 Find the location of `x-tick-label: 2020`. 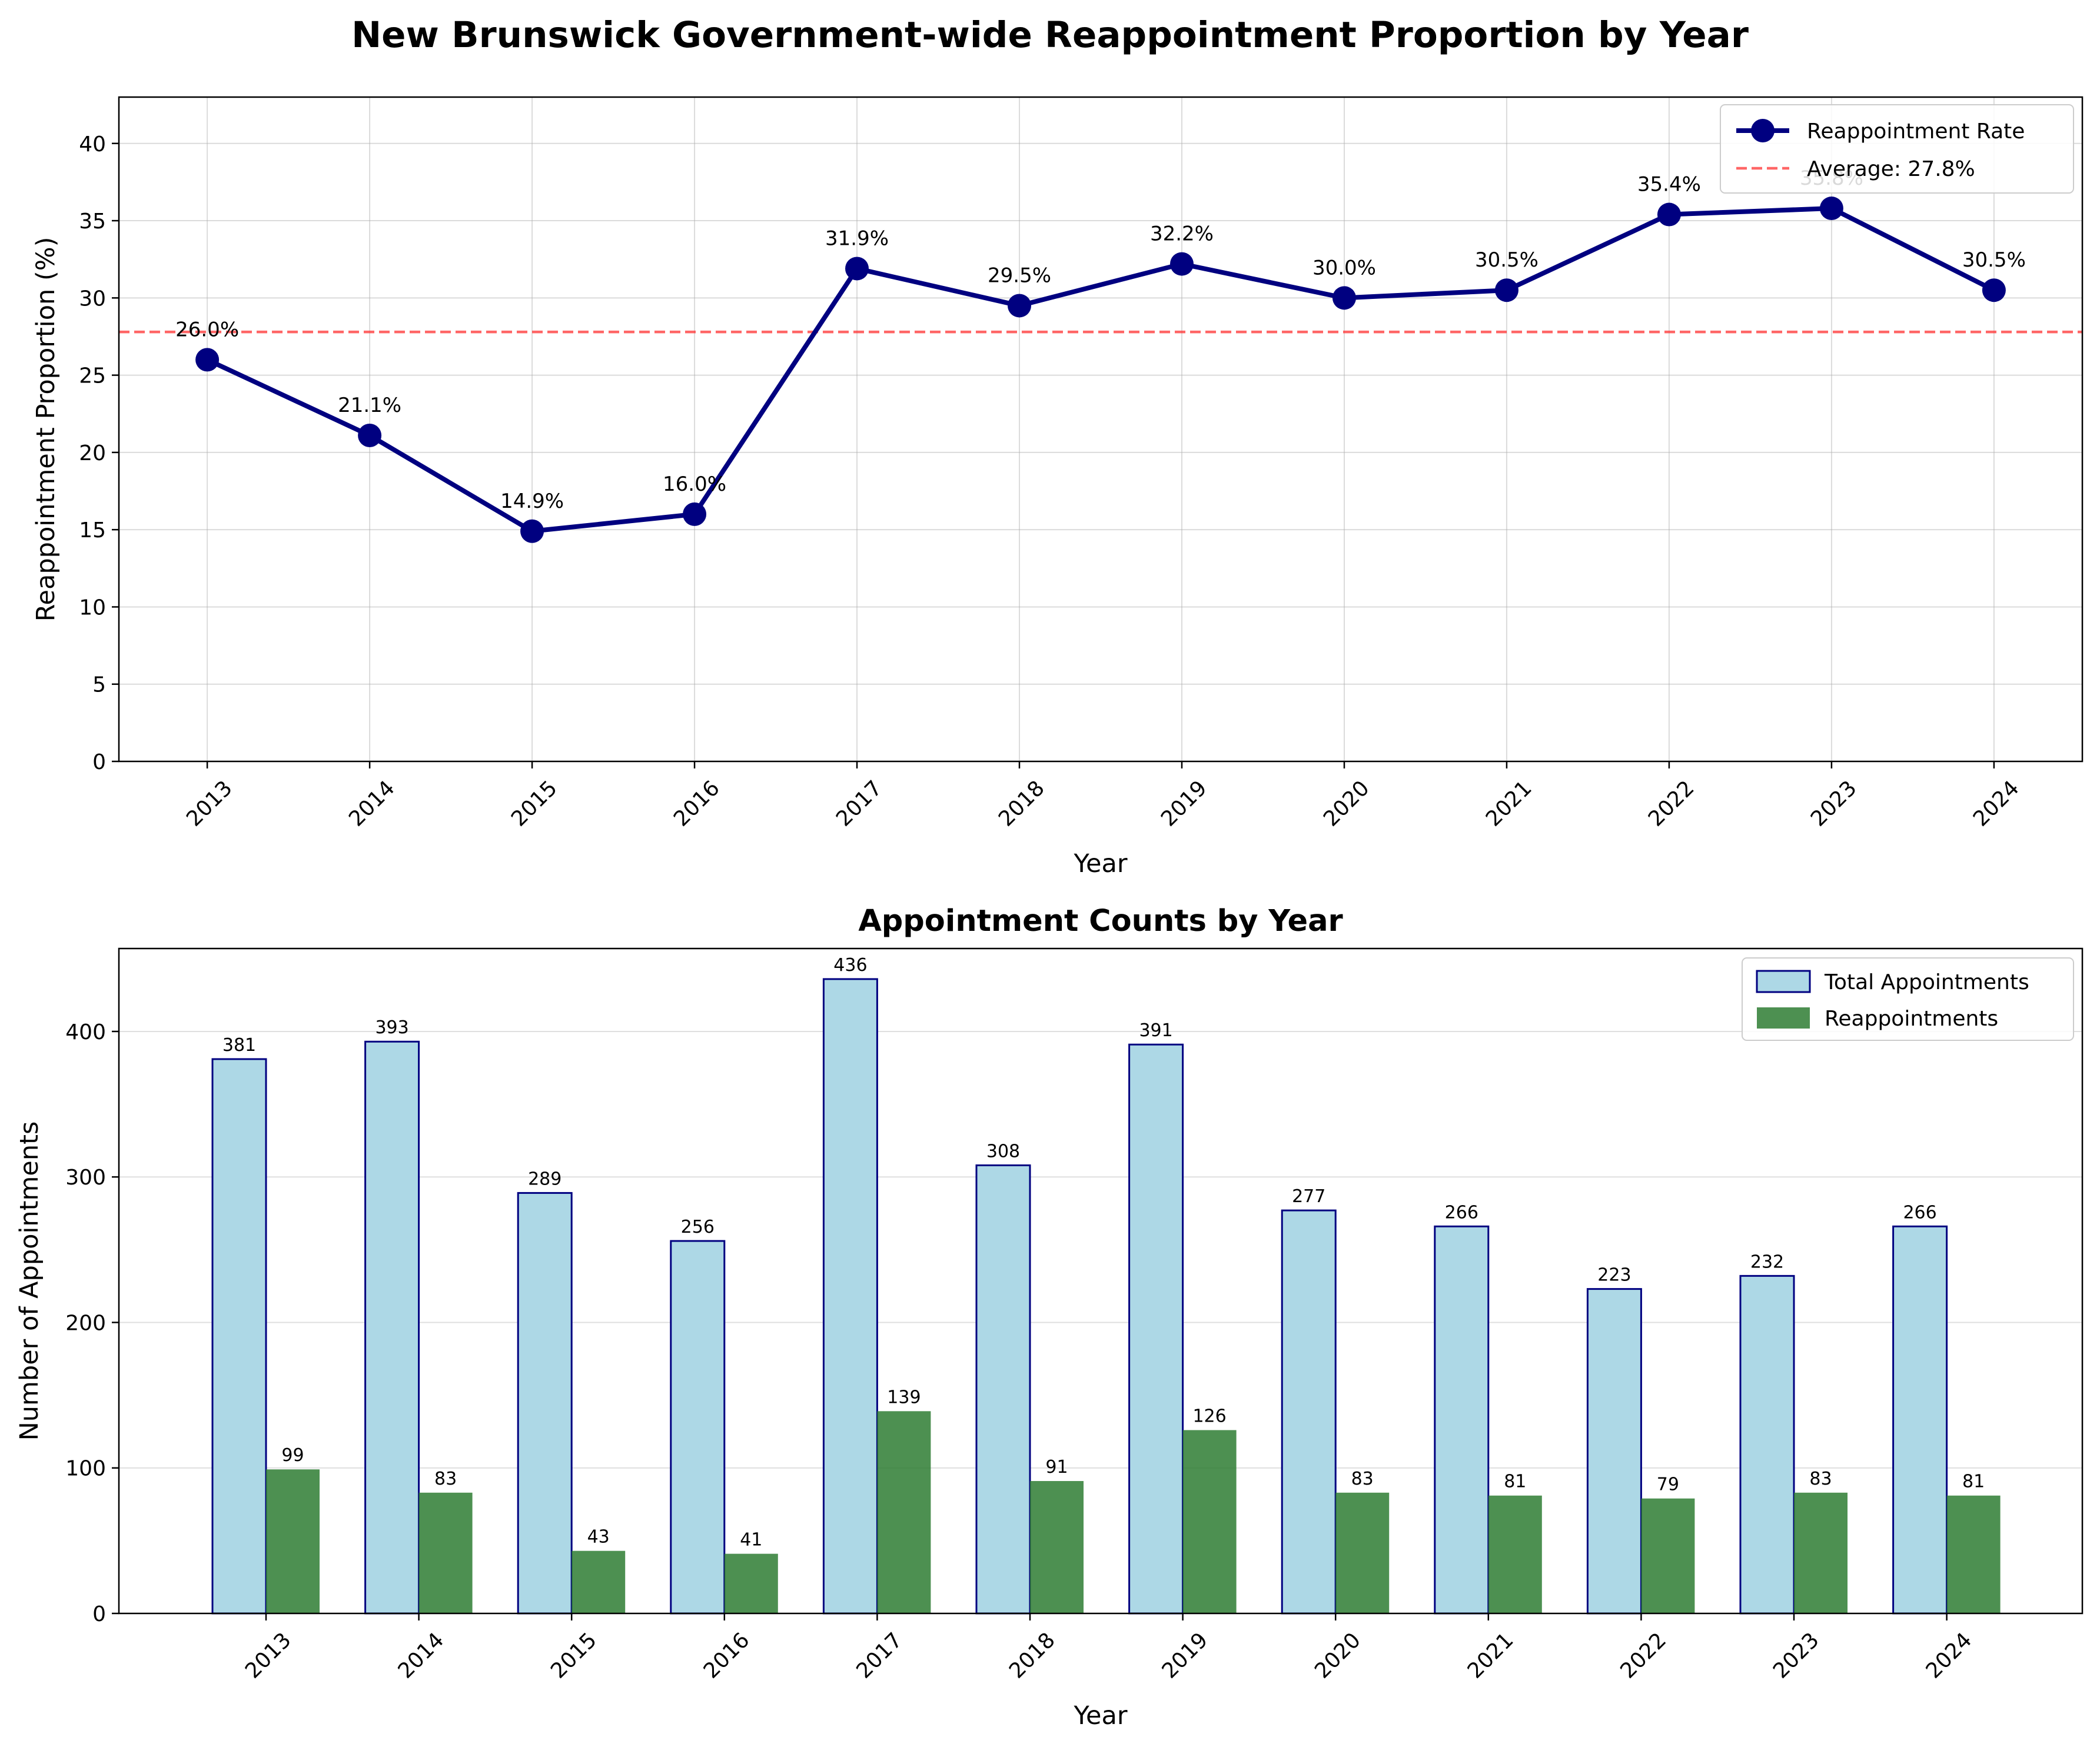

x-tick-label: 2020 is located at coordinates (1338, 1655).